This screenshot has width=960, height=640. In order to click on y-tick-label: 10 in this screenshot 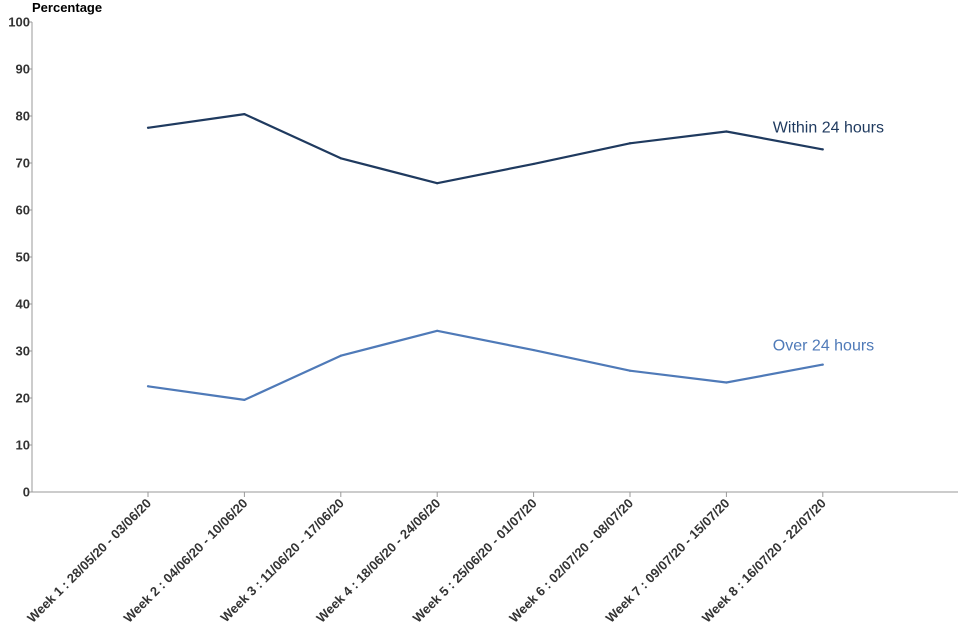, I will do `click(23, 445)`.